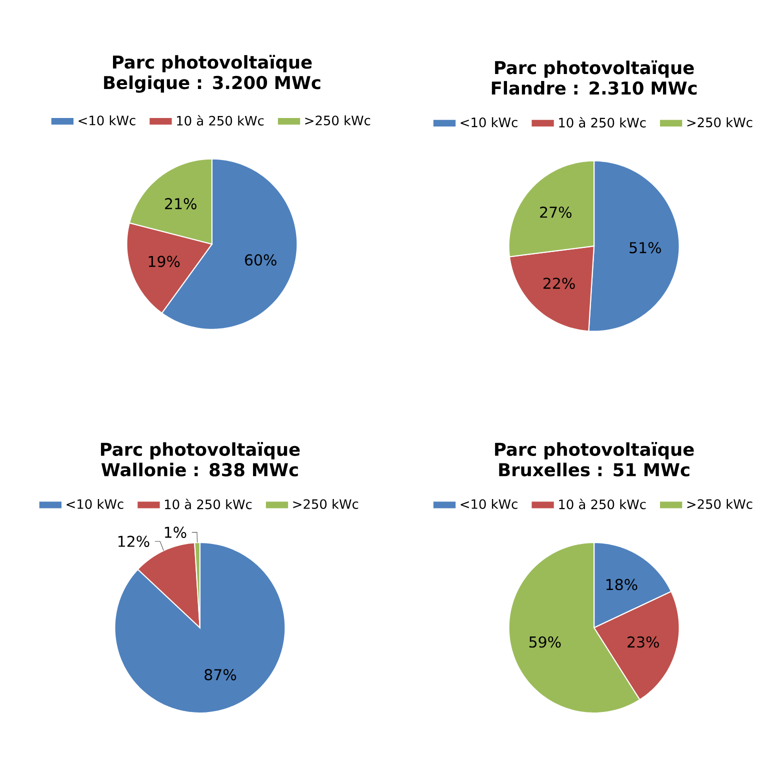 The image size is (775, 775). I want to click on data-label: 59%, so click(545, 642).